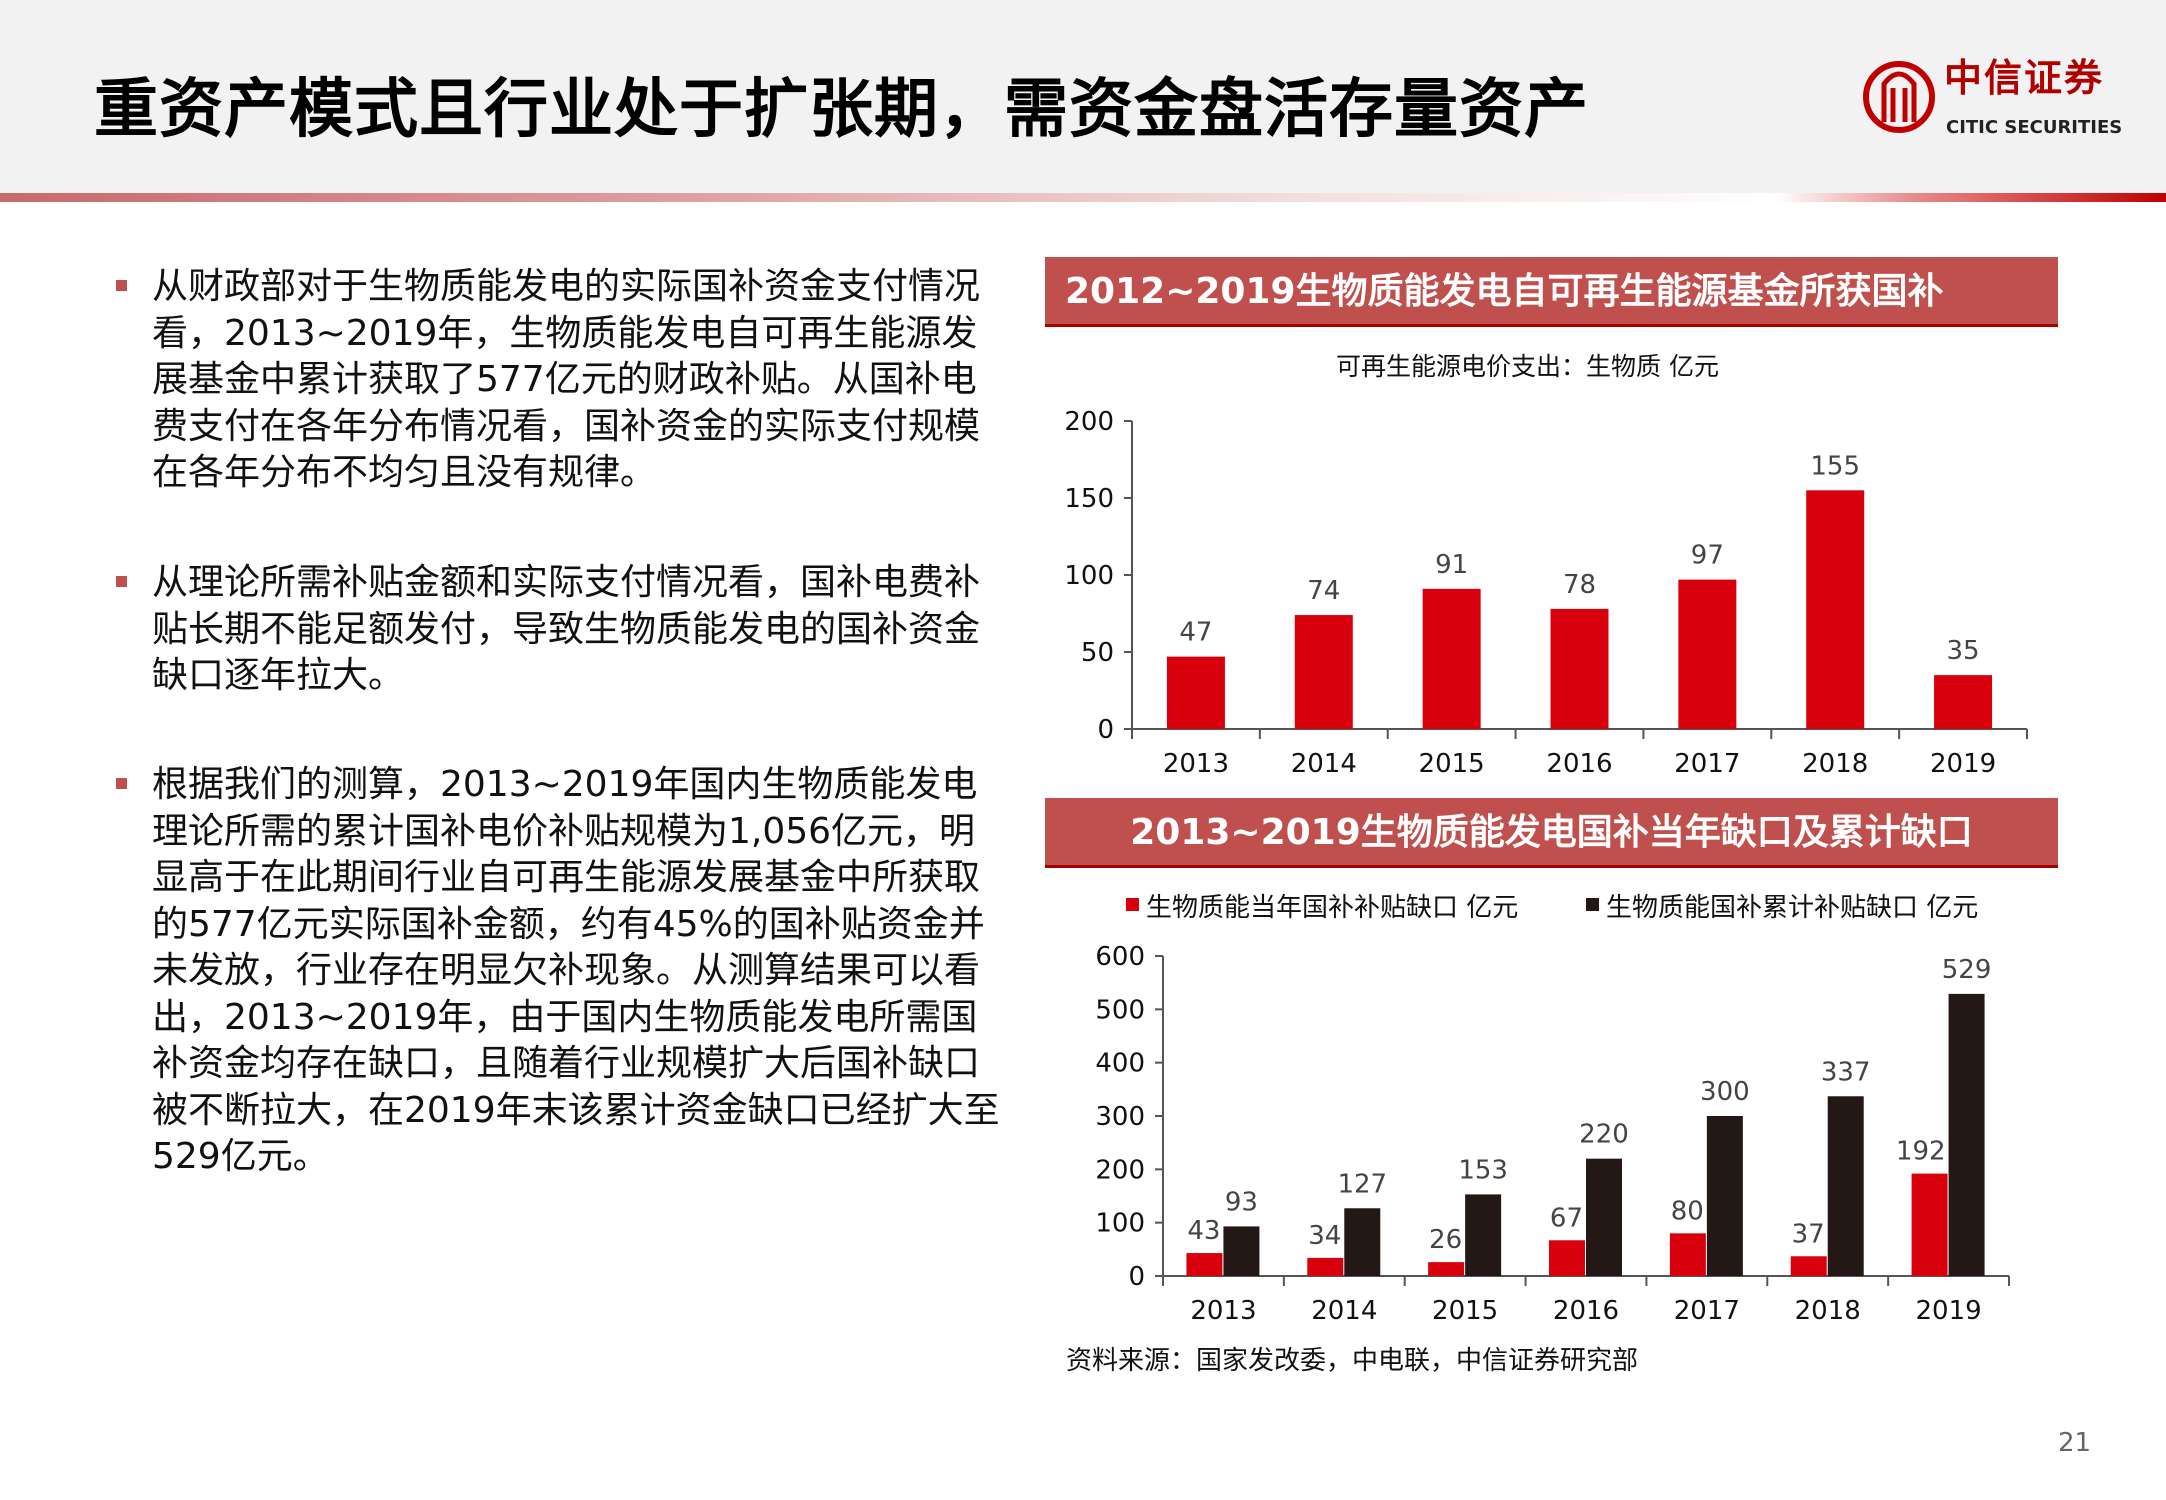  What do you see at coordinates (1792, 908) in the screenshot?
I see `legend-label: 生物质能国补累计补贴缺口 亿元` at bounding box center [1792, 908].